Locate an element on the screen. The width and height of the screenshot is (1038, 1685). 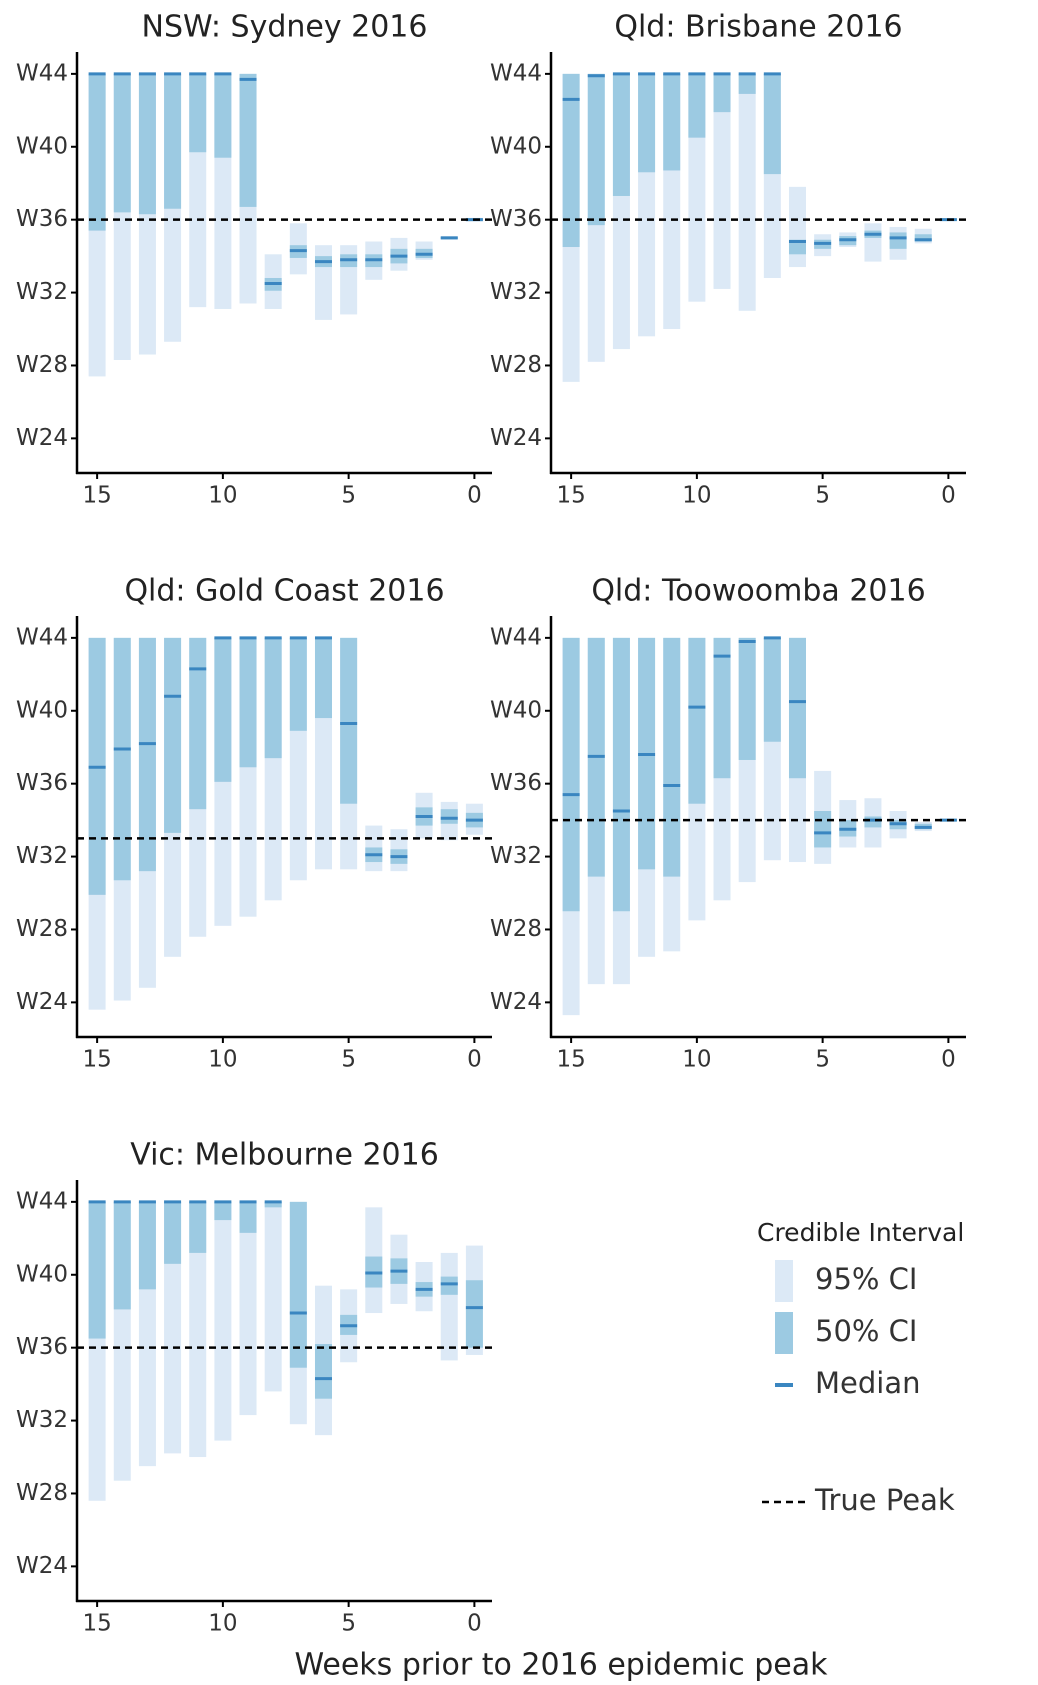
legend-label: 95% CI is located at coordinates (866, 1279).